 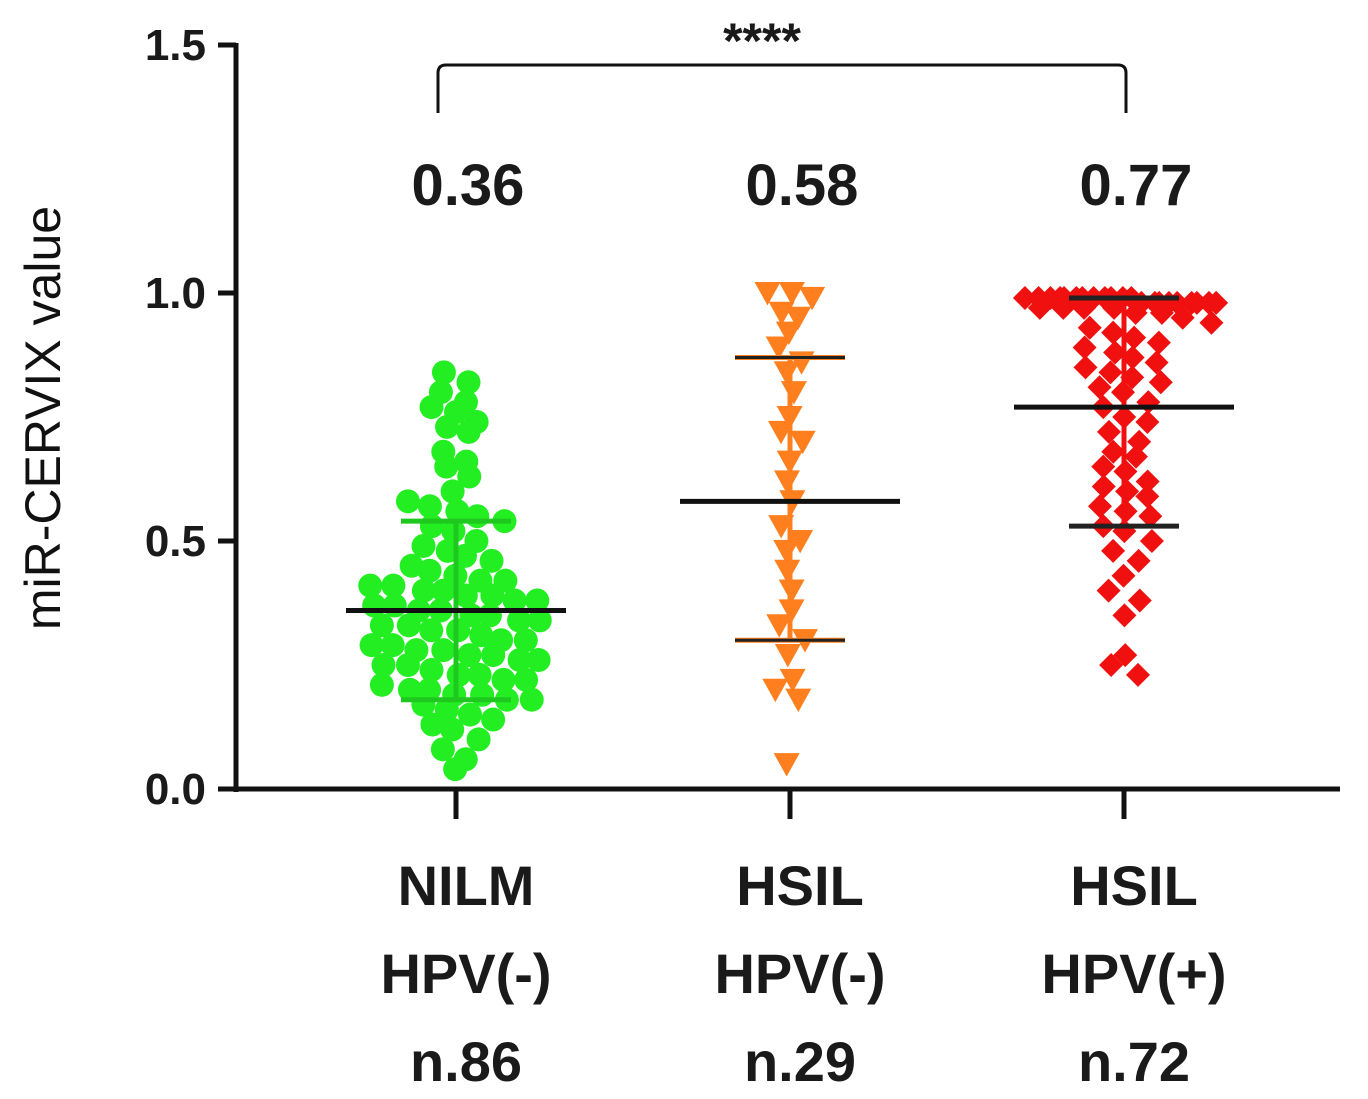 I want to click on y-tick-label: 0.5, so click(x=175, y=541).